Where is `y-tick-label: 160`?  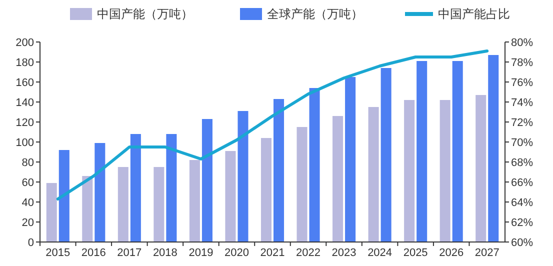
y-tick-label: 160 is located at coordinates (25, 82).